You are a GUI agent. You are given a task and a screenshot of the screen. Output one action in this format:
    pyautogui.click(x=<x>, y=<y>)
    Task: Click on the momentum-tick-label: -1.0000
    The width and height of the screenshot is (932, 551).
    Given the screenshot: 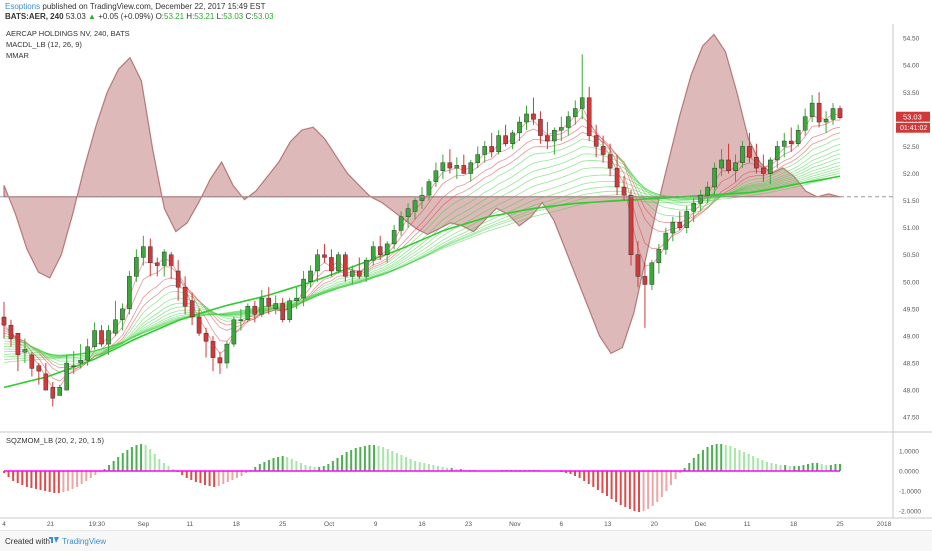 What is the action you would take?
    pyautogui.click(x=910, y=492)
    